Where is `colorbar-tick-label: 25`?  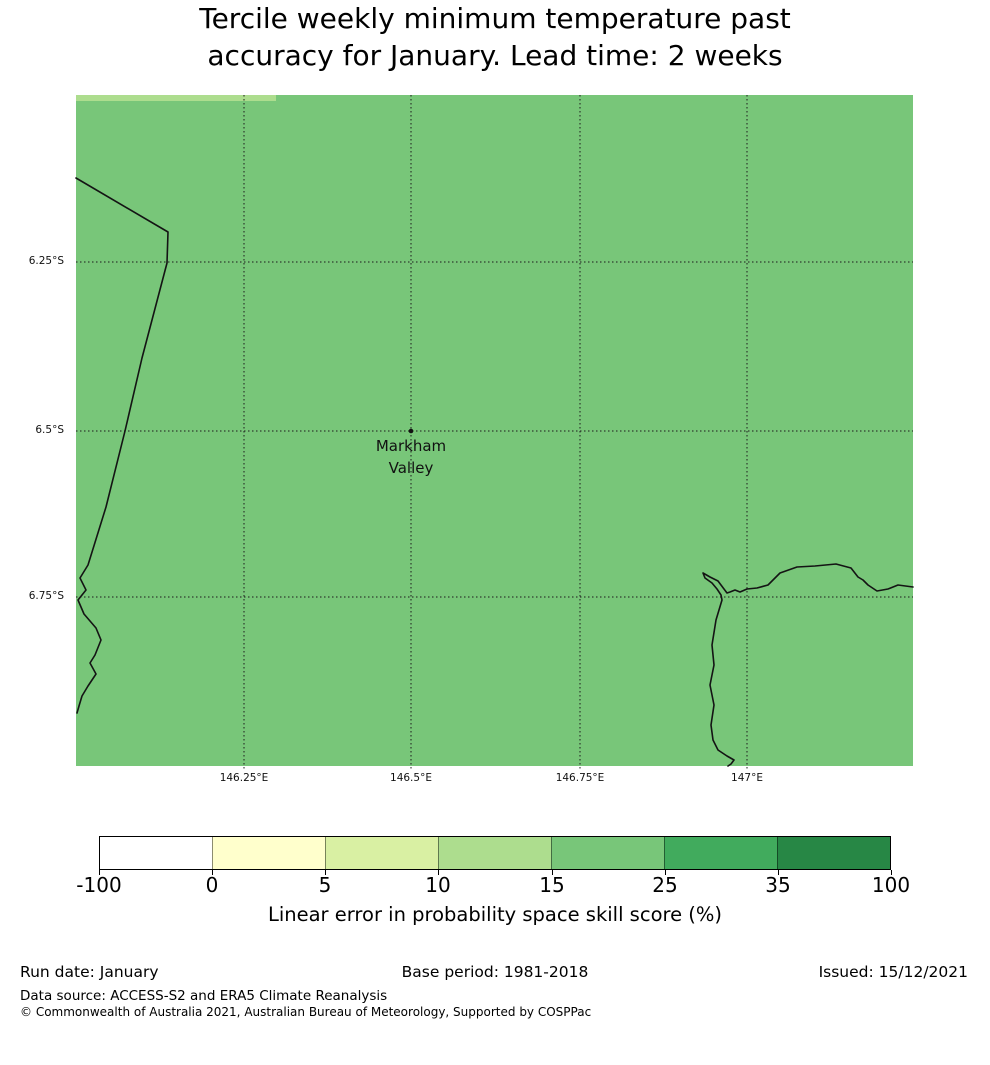
colorbar-tick-label: 25 is located at coordinates (665, 885).